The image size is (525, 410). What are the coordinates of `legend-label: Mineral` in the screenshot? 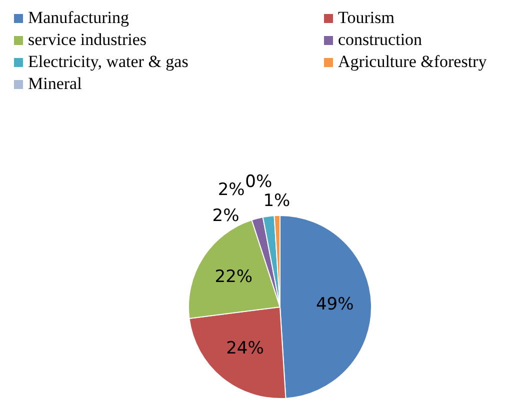 It's located at (55, 84).